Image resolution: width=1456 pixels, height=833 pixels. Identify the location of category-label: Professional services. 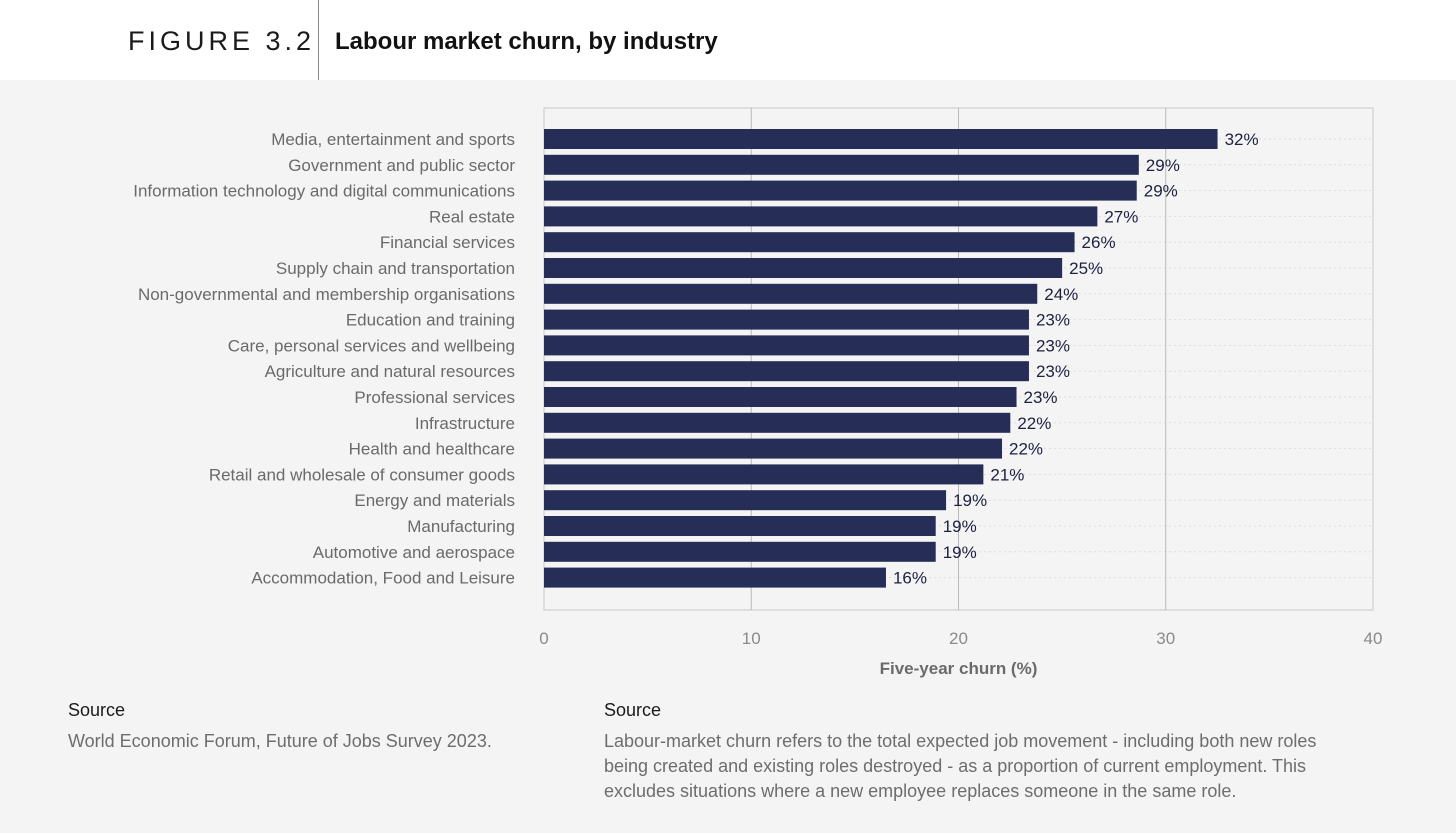
(434, 397).